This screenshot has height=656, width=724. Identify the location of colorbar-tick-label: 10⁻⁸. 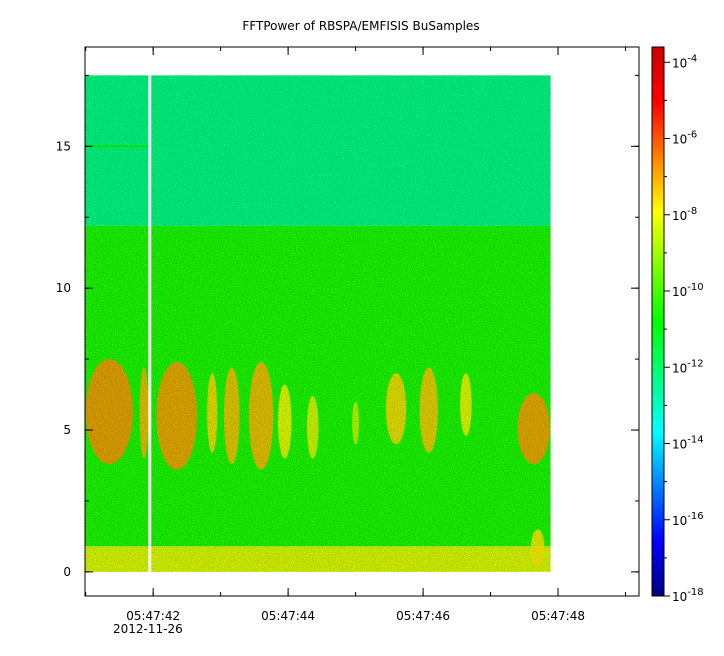
(684, 214).